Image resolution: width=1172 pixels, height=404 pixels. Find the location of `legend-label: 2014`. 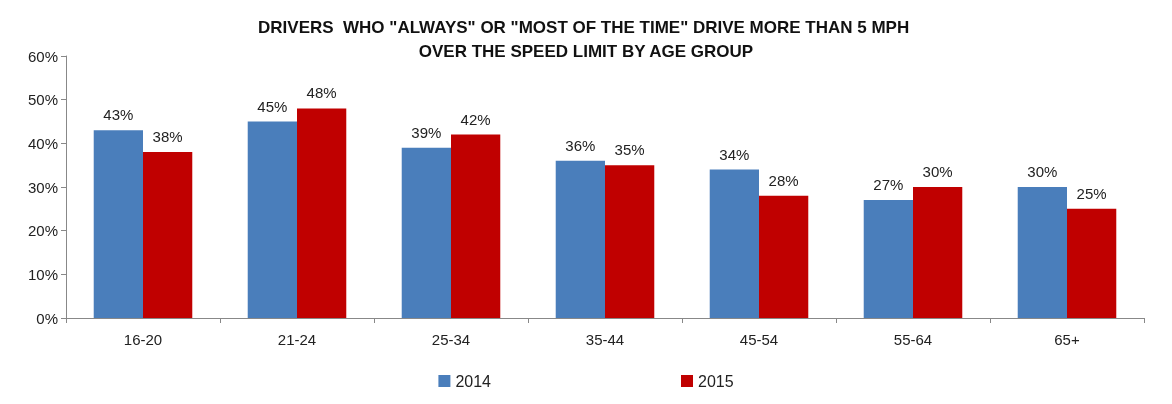

legend-label: 2014 is located at coordinates (473, 381).